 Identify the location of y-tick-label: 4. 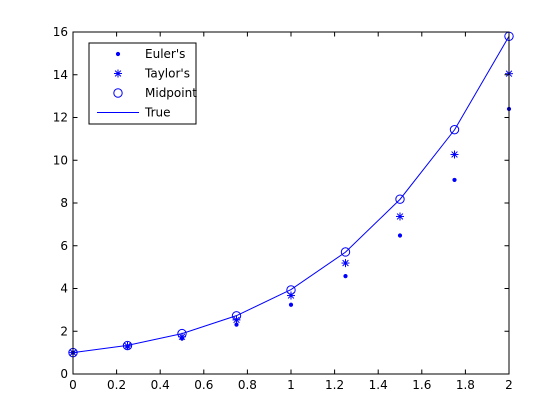
(64, 289).